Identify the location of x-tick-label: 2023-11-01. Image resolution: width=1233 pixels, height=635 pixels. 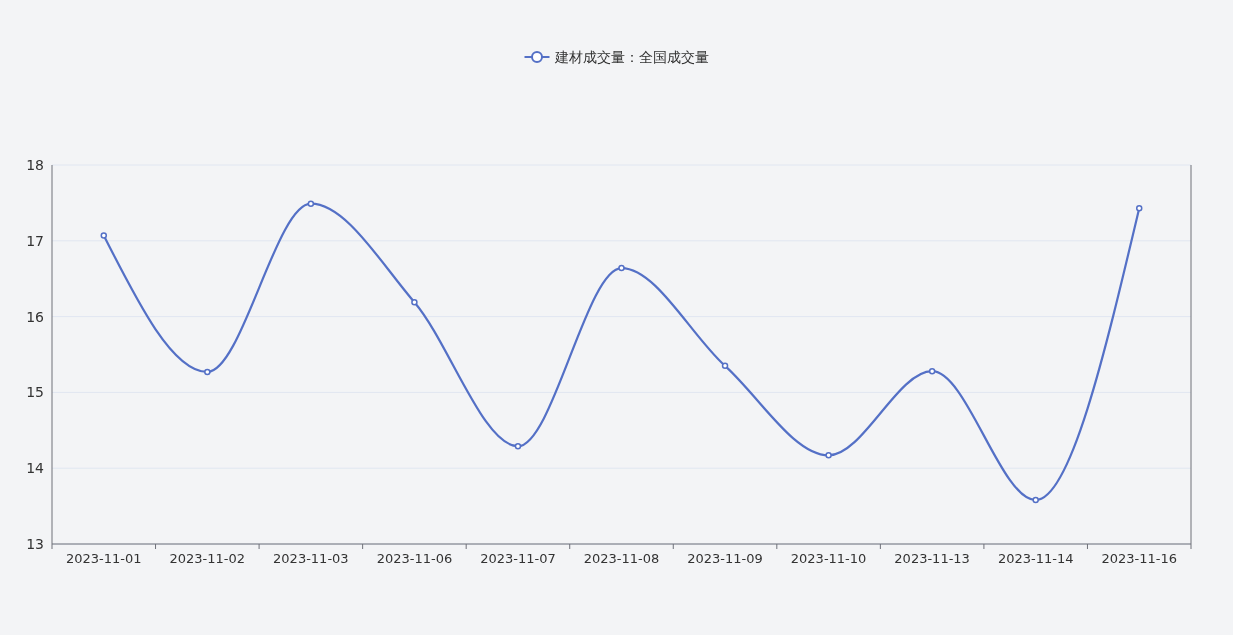
(103, 558).